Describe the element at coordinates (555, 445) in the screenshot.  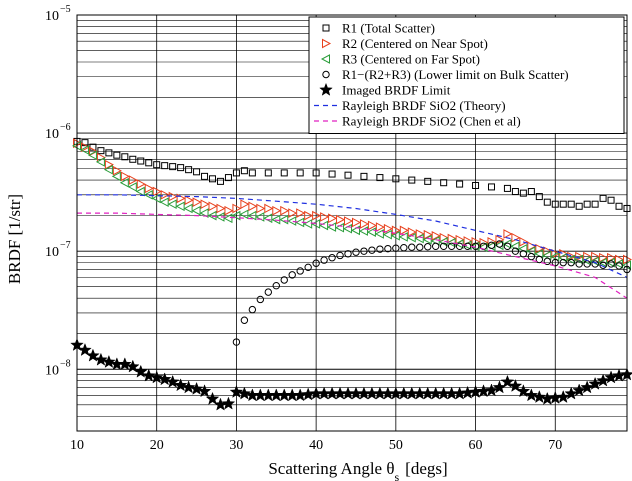
I see `x-tick-label: 70` at that location.